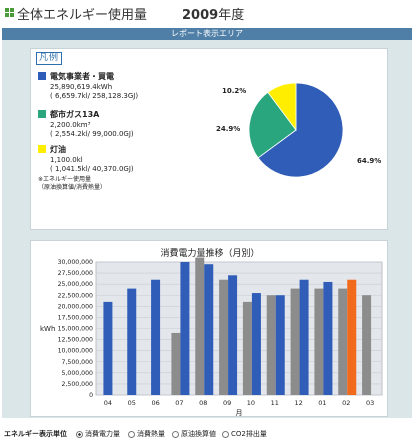 Image resolution: width=420 pixels, height=443 pixels. Describe the element at coordinates (92, 169) in the screenshot. I see `legend-detail-kerosene: ( 1,041.5kl/ 40,370.0GJ)` at that location.